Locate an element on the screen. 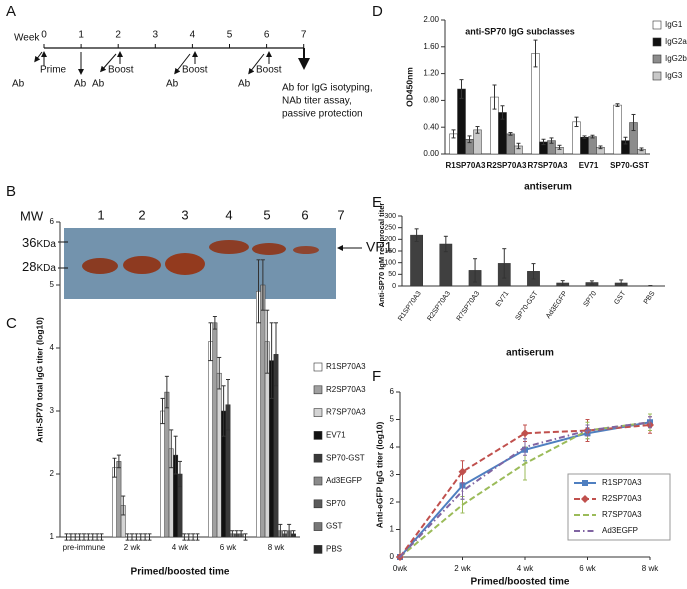 The image size is (687, 589). y-tick-label: 300 is located at coordinates (390, 216).